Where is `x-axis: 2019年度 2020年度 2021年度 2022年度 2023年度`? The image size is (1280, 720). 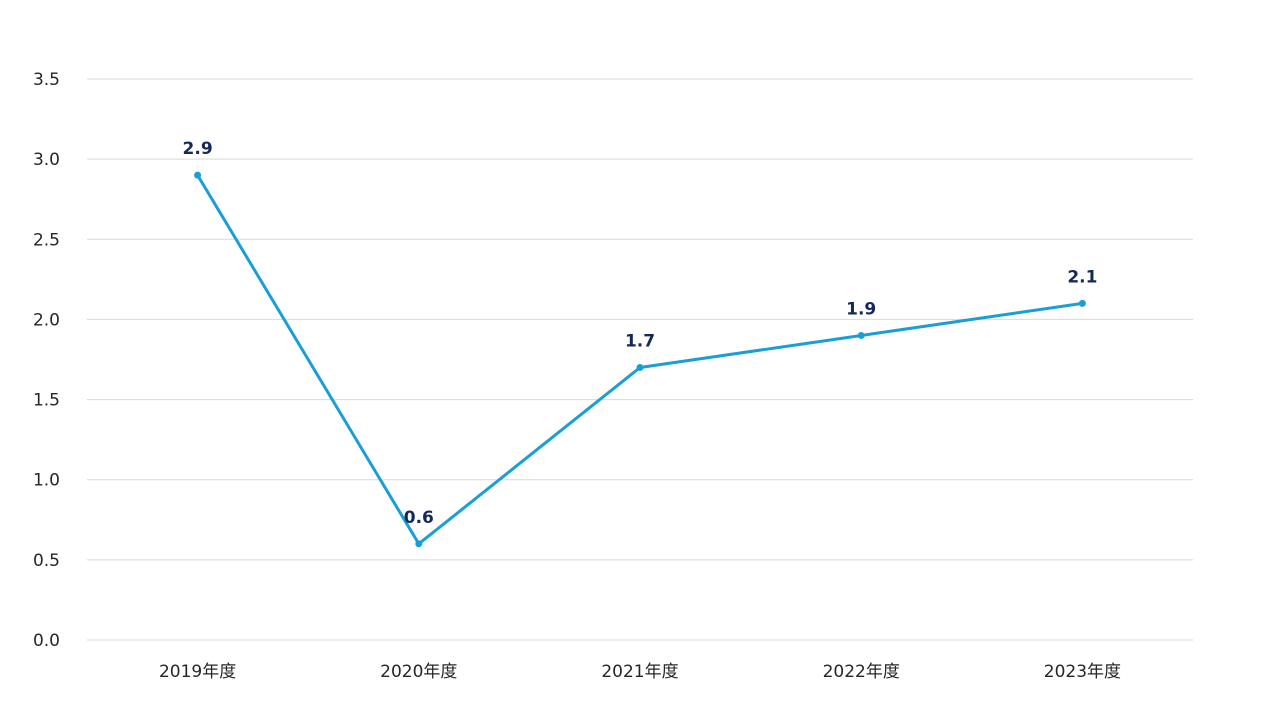
x-axis: 2019年度 2020年度 2021年度 2022年度 2023年度 is located at coordinates (640, 672).